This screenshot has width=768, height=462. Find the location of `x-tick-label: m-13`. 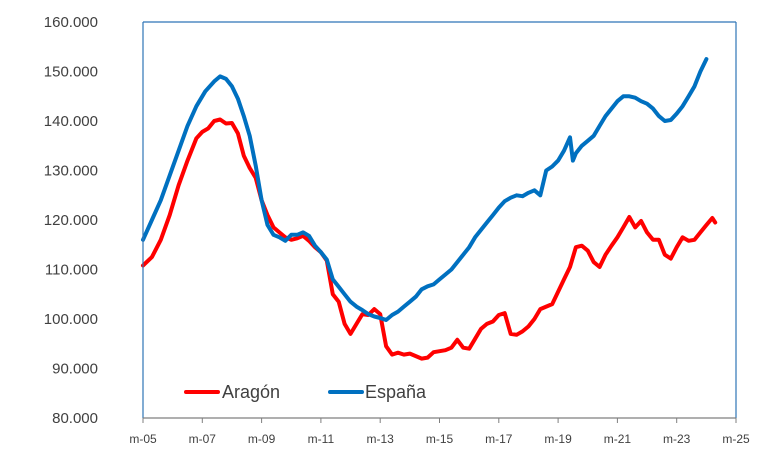

x-tick-label: m-13 is located at coordinates (381, 439).